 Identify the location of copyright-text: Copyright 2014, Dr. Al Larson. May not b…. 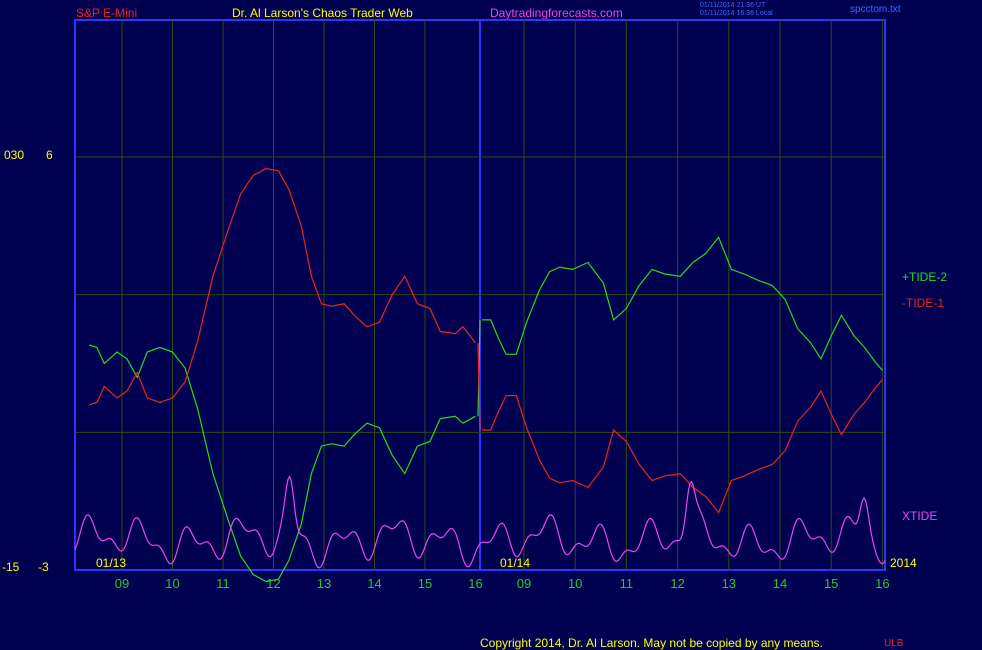
(651, 643).